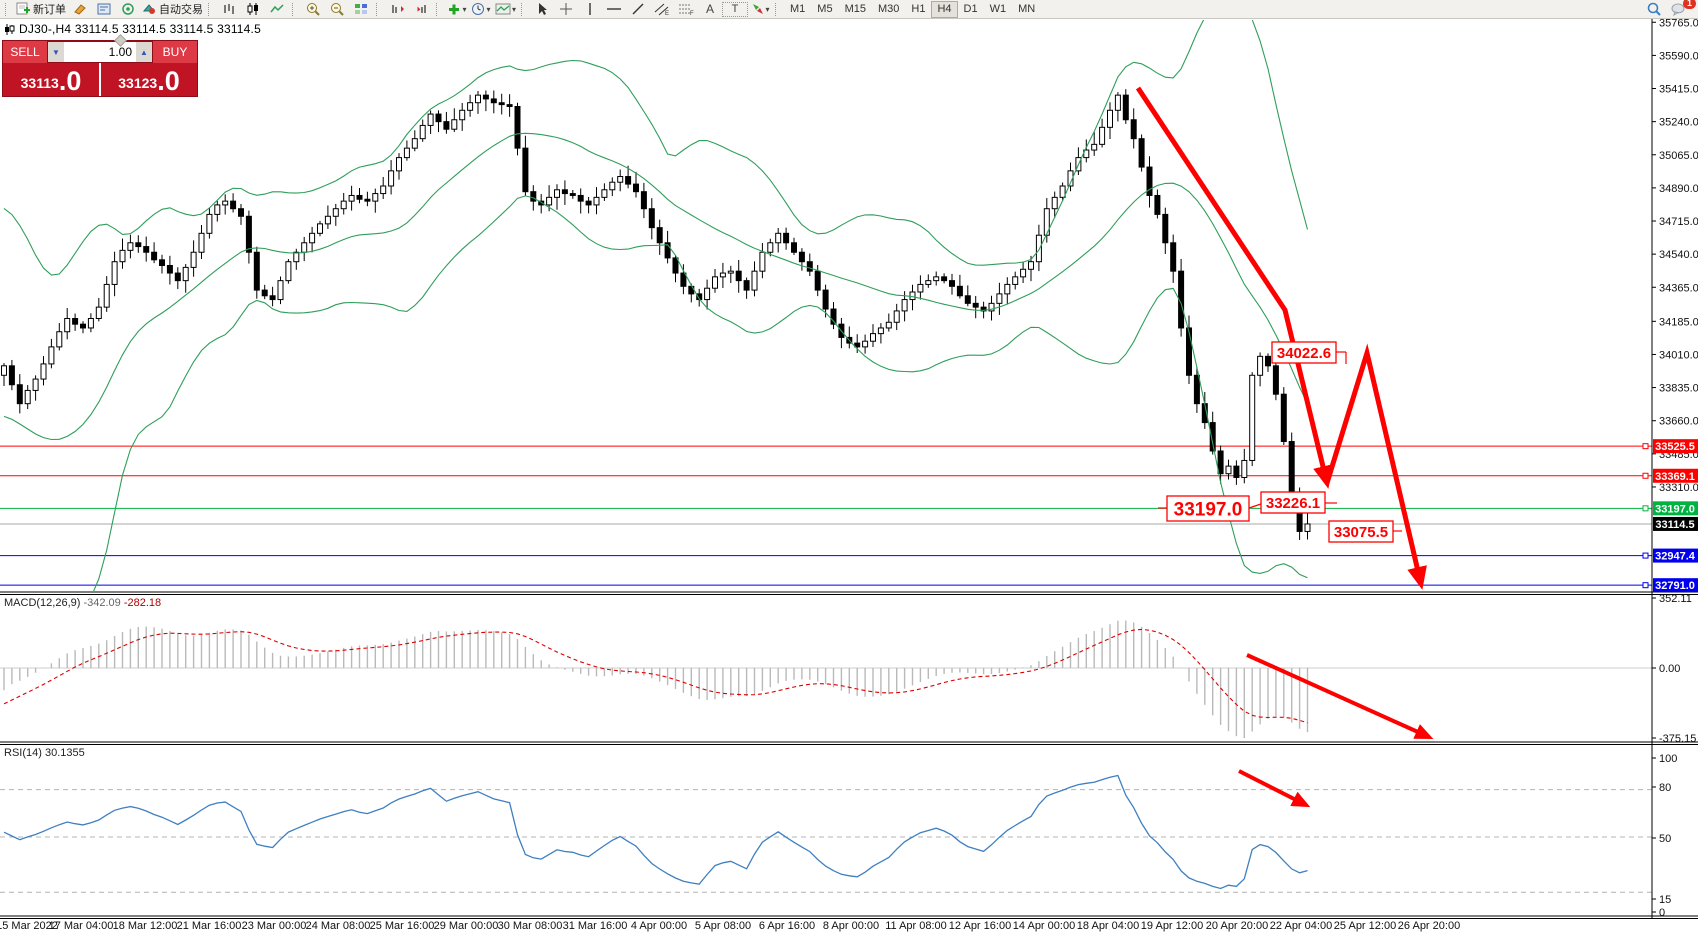  I want to click on candle-chart-mode-button, so click(253, 9).